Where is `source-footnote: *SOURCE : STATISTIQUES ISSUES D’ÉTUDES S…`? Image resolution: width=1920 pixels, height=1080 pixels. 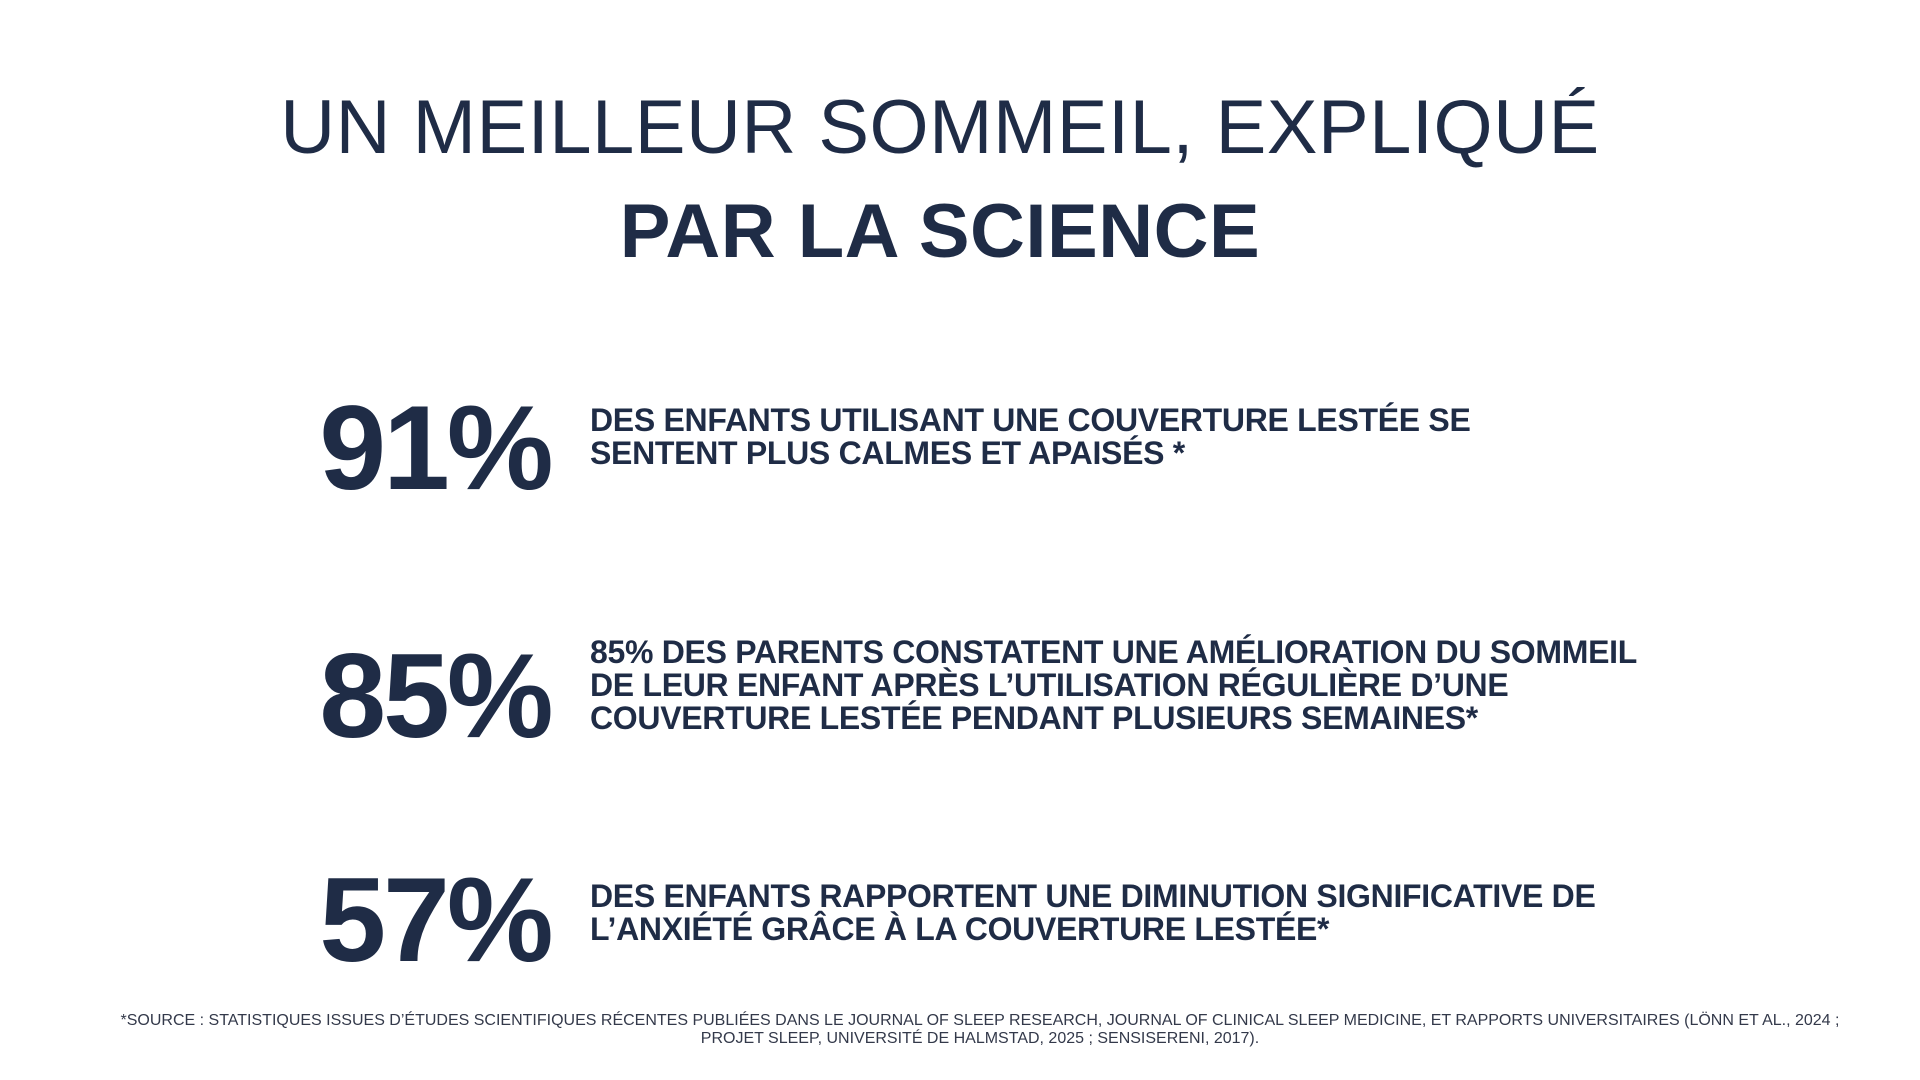
source-footnote: *SOURCE : STATISTIQUES ISSUES D’ÉTUDES S… is located at coordinates (980, 1029).